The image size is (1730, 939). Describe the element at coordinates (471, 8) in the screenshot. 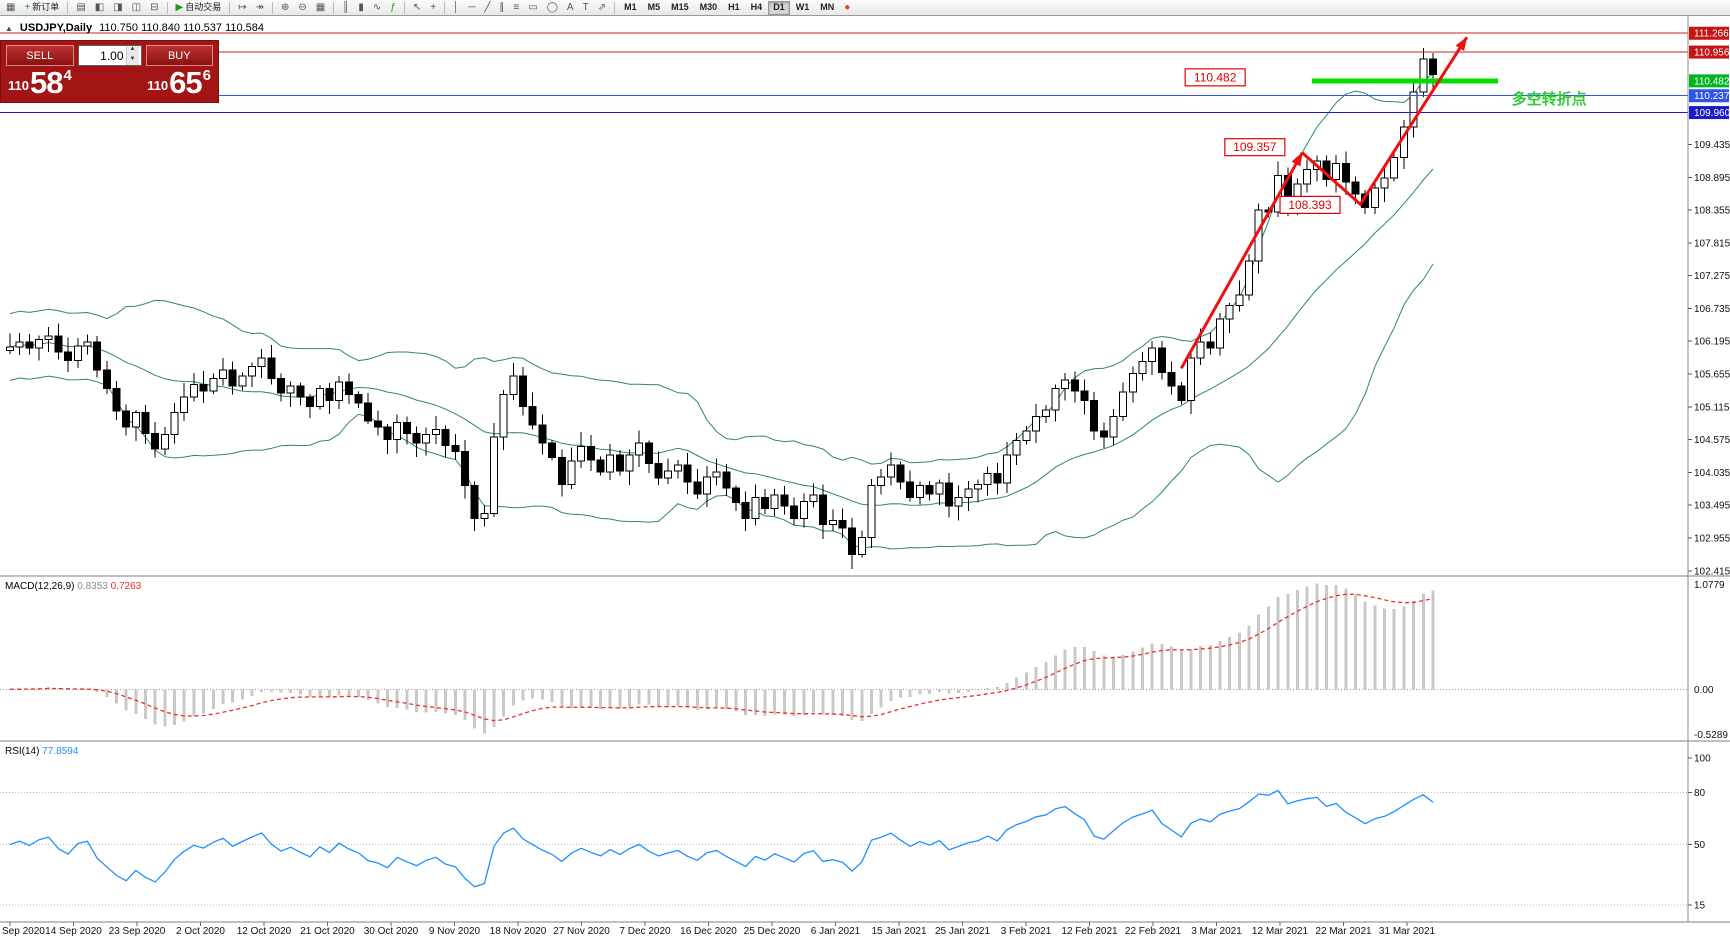

I see `horizontal-line-icon: ─` at that location.